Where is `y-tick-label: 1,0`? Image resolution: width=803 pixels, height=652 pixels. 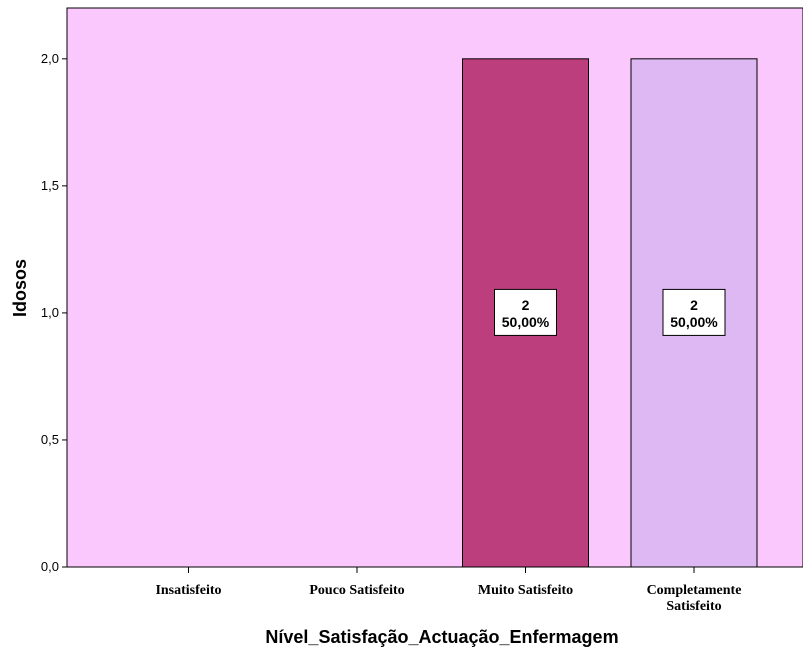 y-tick-label: 1,0 is located at coordinates (50, 312).